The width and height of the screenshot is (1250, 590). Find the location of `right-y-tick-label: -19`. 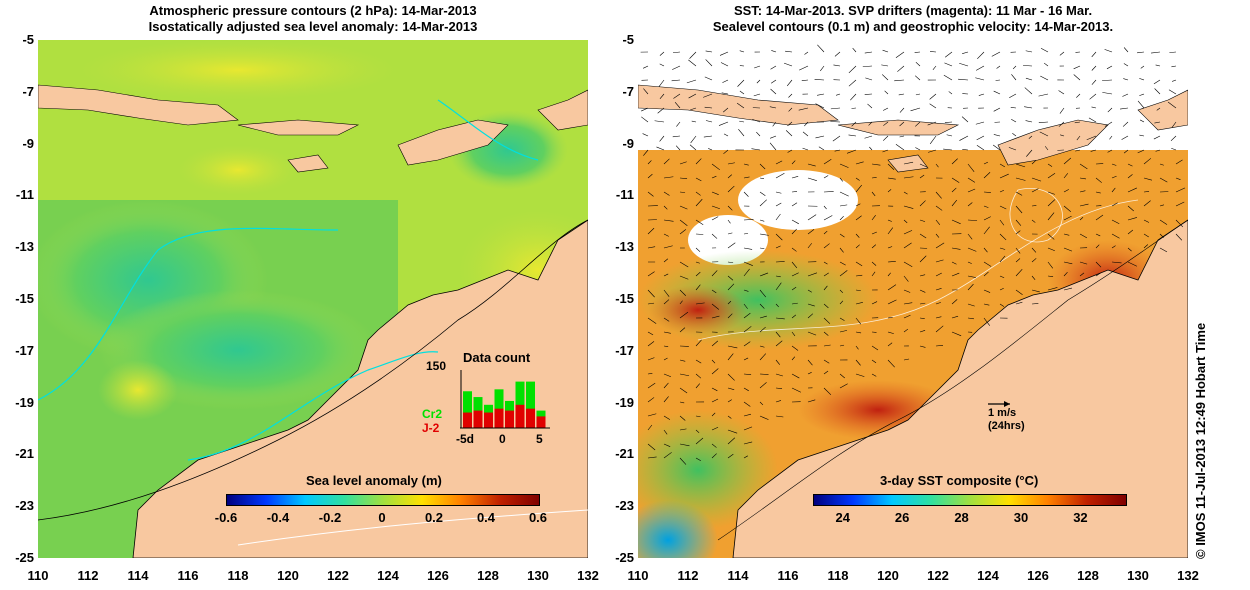

right-y-tick-label: -19 is located at coordinates (624, 402).